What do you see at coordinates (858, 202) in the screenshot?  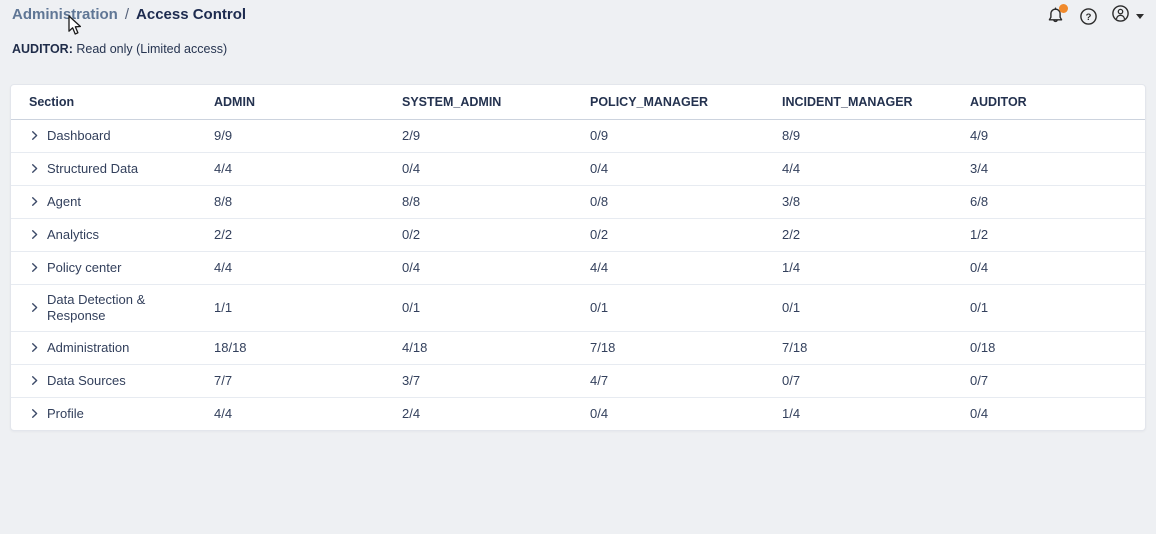 I see `cell-incident-manager: 3/8` at bounding box center [858, 202].